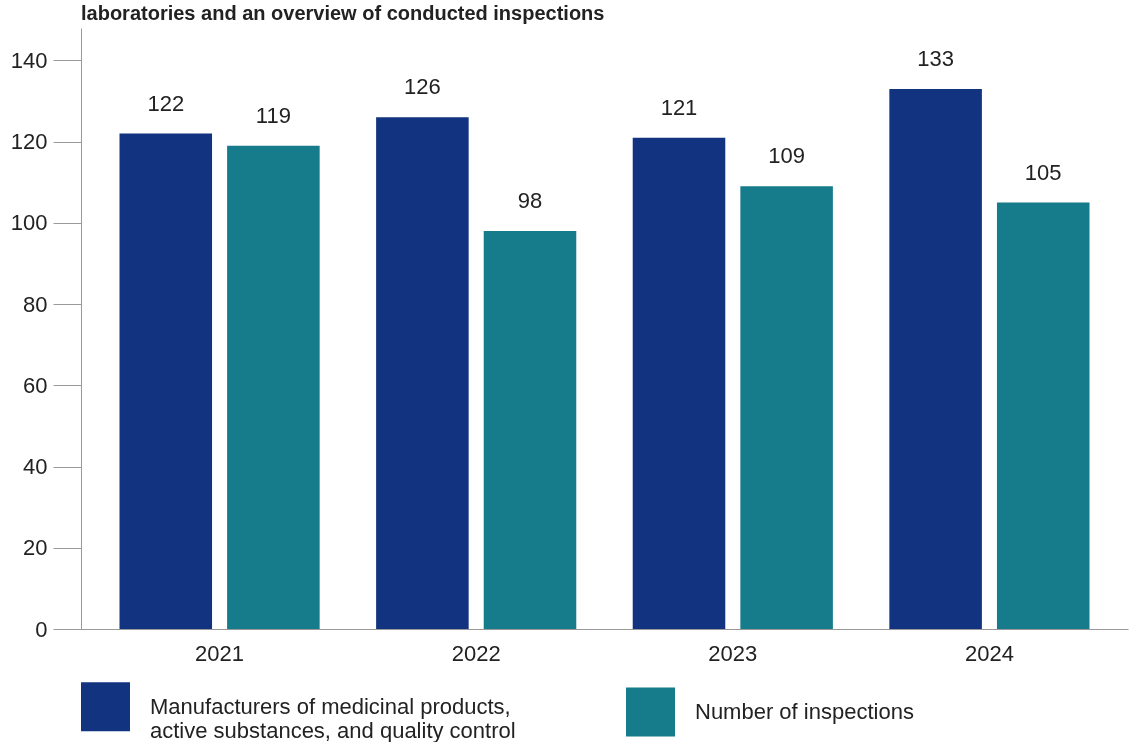  Describe the element at coordinates (476, 653) in the screenshot. I see `x-tick-label: 2022` at that location.